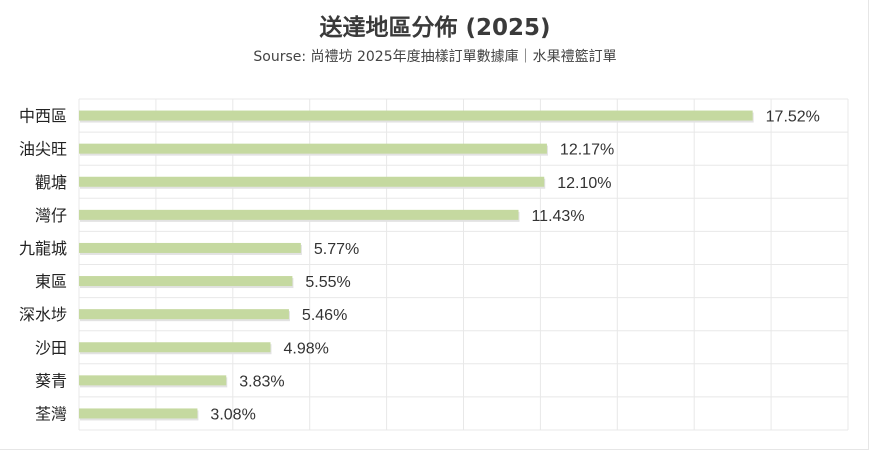 Image resolution: width=870 pixels, height=451 pixels. I want to click on value-label: 3.83%, so click(261, 381).